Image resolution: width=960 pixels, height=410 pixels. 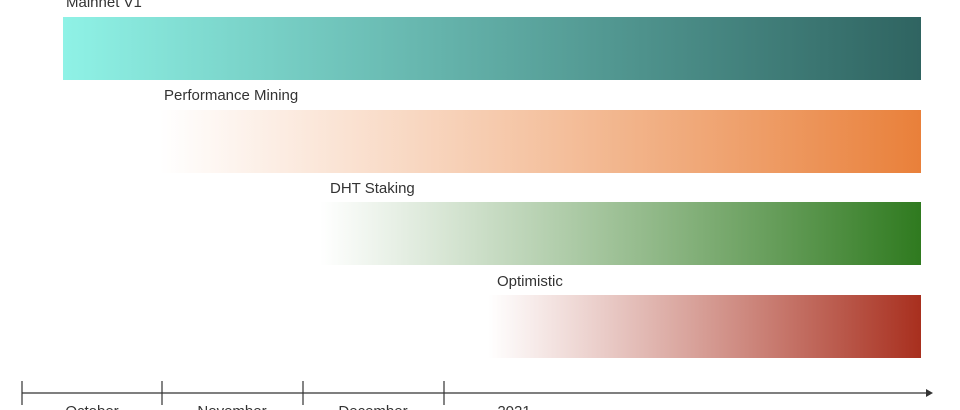 I want to click on track-label: Optimistic, so click(x=530, y=281).